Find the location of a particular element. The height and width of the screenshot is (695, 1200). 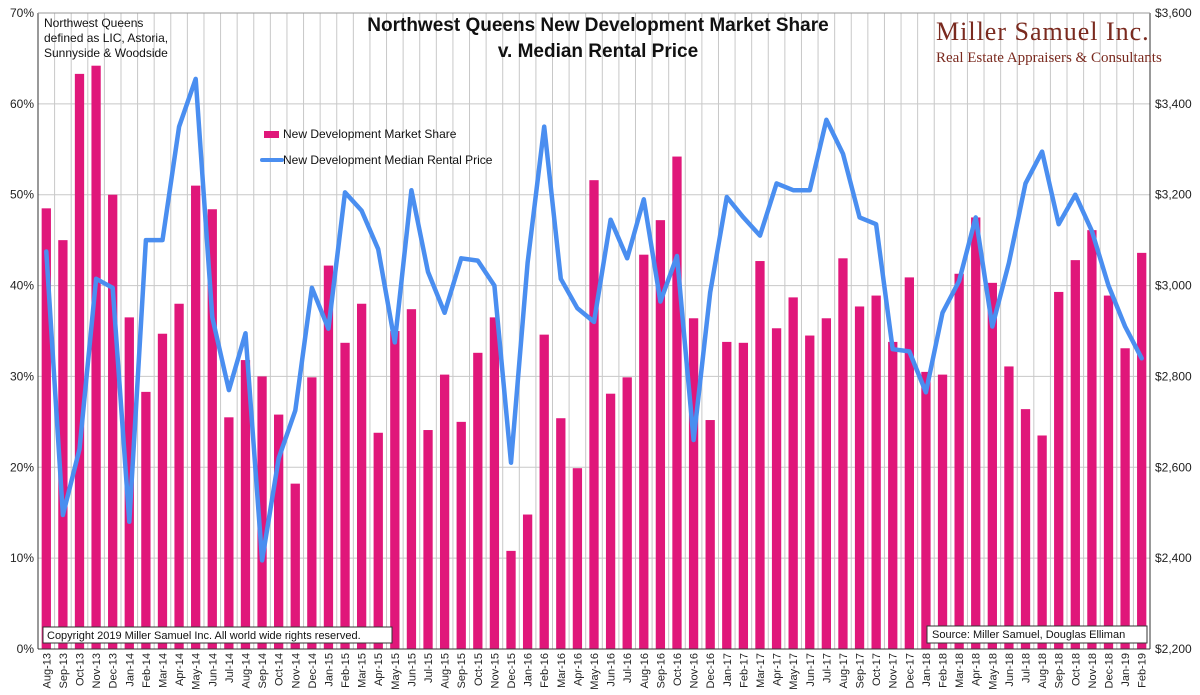

x-axis-tick-label: Jun-17 is located at coordinates (811, 670).